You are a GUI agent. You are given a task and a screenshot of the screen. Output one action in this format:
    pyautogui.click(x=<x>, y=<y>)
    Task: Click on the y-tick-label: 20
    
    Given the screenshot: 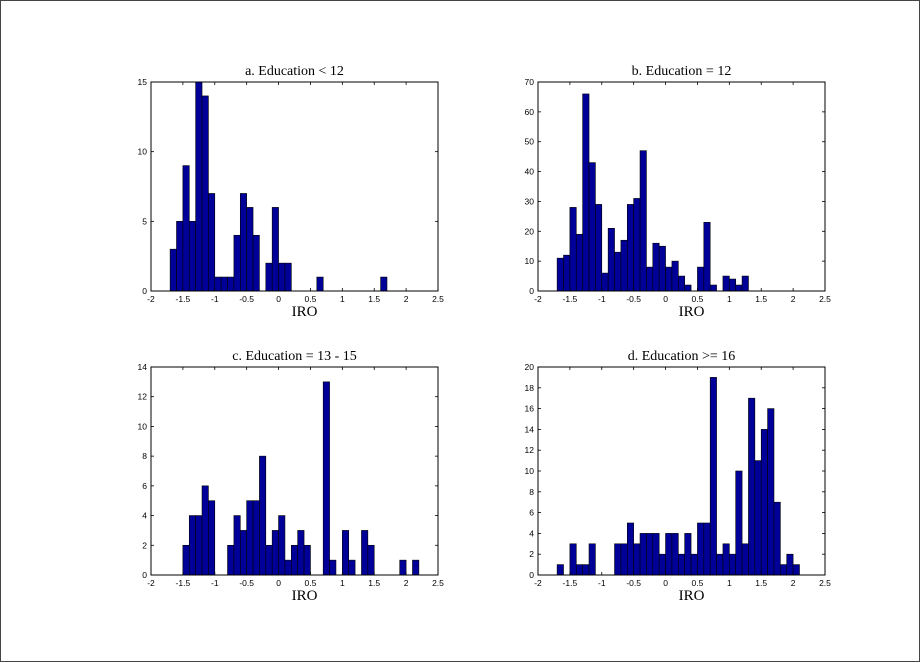 What is the action you would take?
    pyautogui.click(x=530, y=367)
    